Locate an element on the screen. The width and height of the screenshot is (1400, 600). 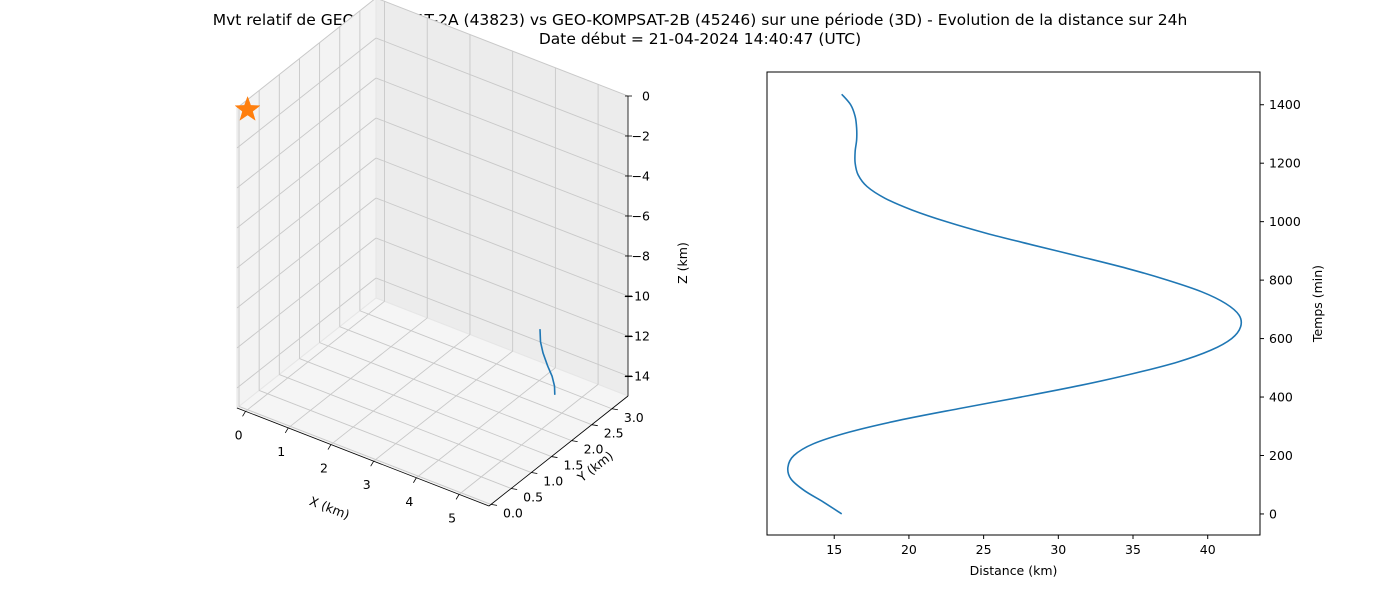
z-tick-label: −8 is located at coordinates (641, 256).